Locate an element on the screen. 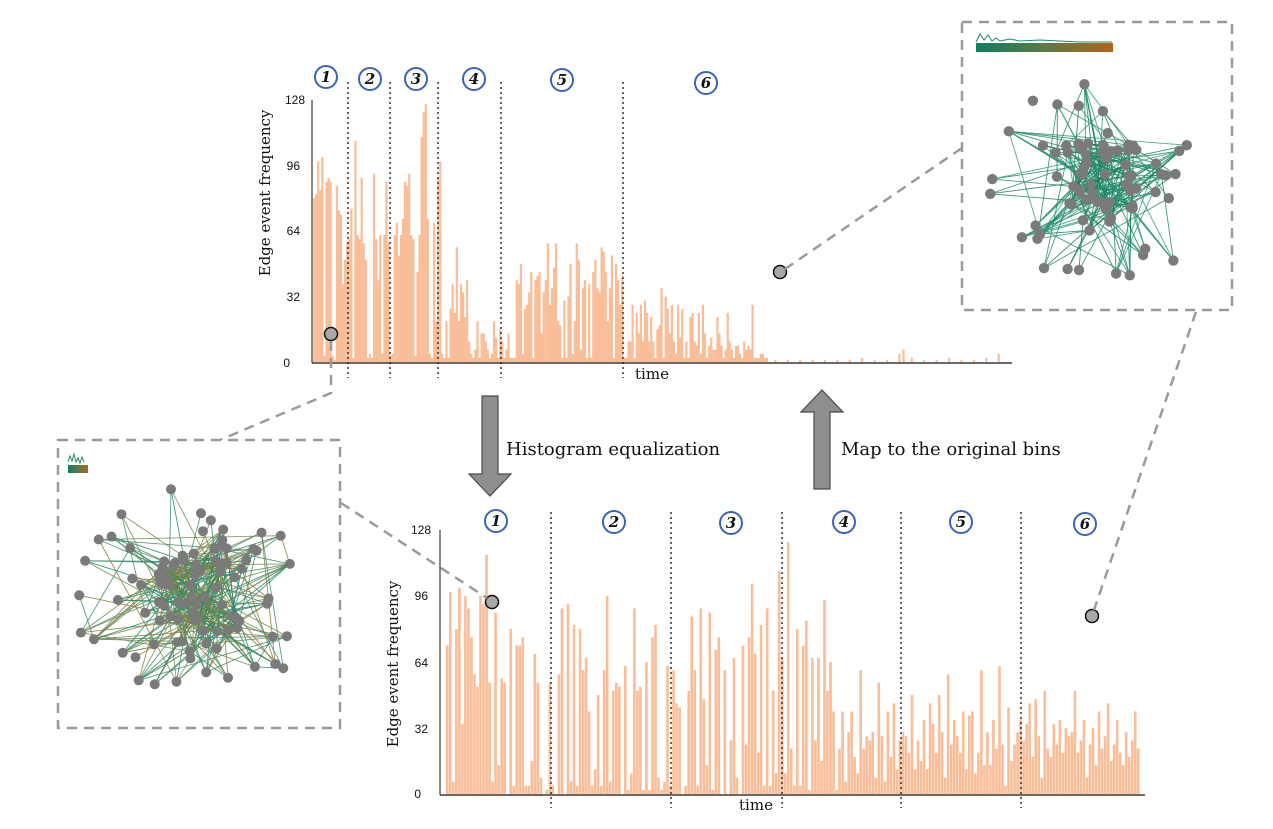 This screenshot has height=829, width=1273. bottom-tick-128: 128 is located at coordinates (421, 530).